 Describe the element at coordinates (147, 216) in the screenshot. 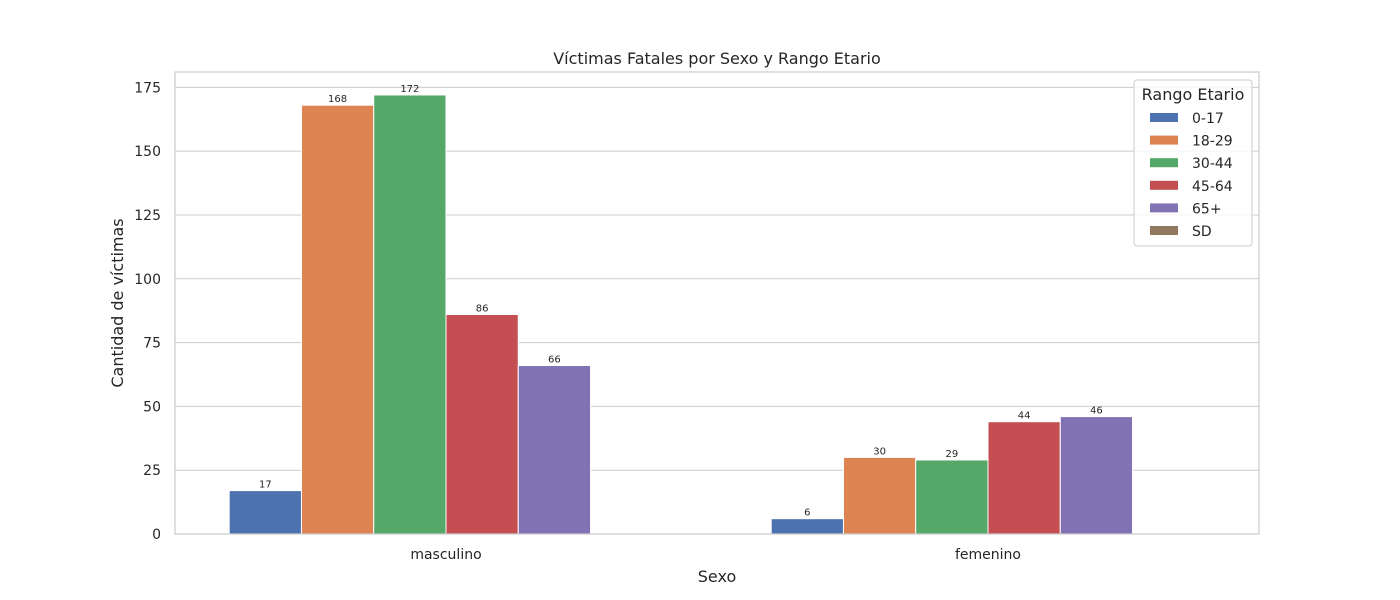

I see `y-tick-label: 125` at that location.